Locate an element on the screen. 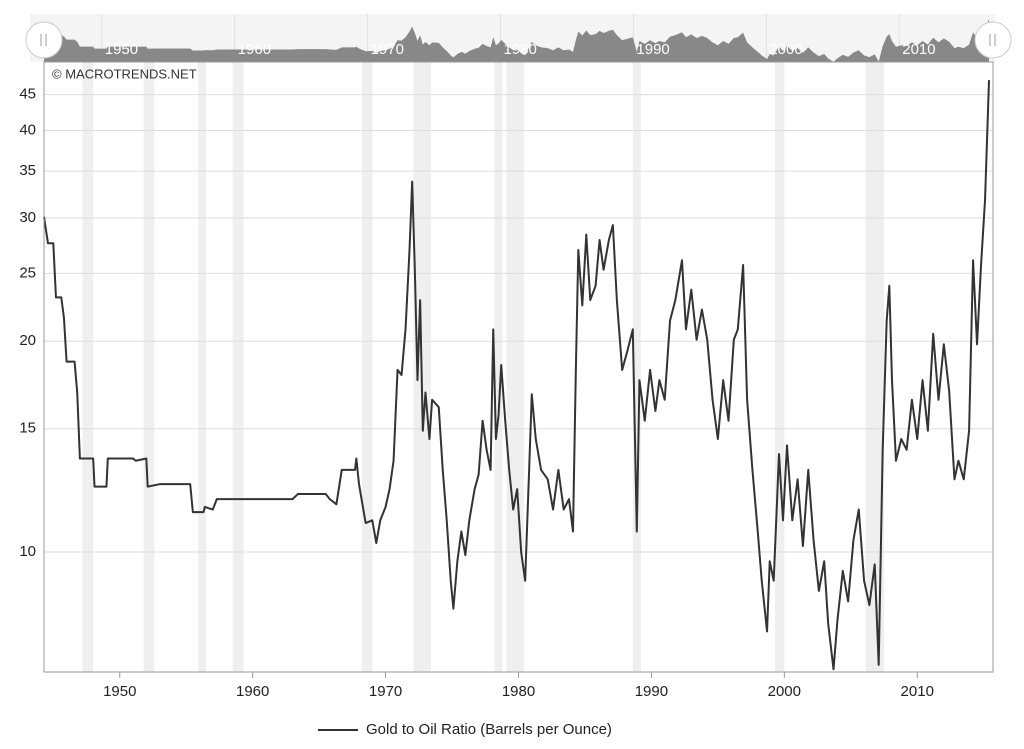  navigator-label: 1950 is located at coordinates (121, 49).